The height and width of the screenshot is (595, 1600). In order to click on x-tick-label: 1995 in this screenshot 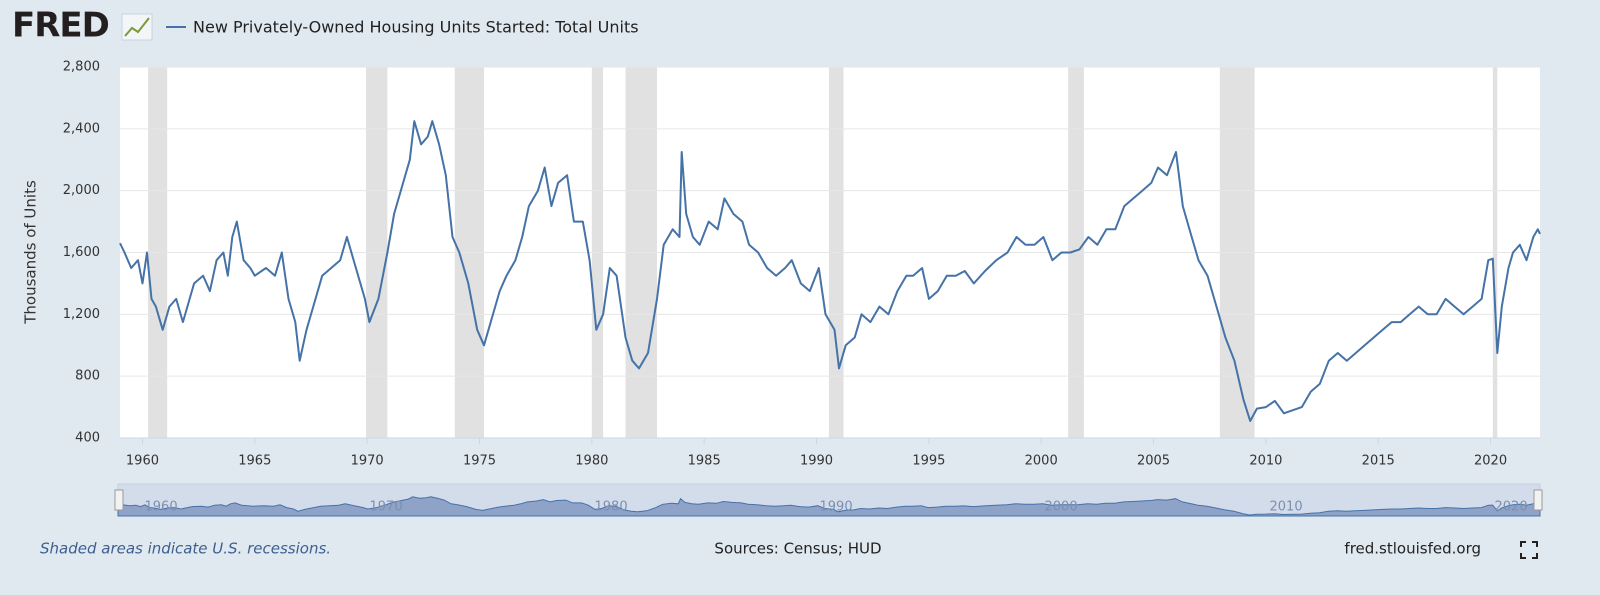, I will do `click(928, 461)`.